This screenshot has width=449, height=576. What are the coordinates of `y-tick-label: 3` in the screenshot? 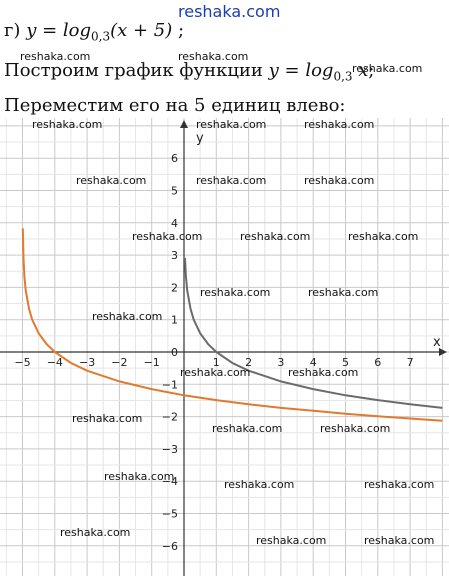 It's located at (174, 255).